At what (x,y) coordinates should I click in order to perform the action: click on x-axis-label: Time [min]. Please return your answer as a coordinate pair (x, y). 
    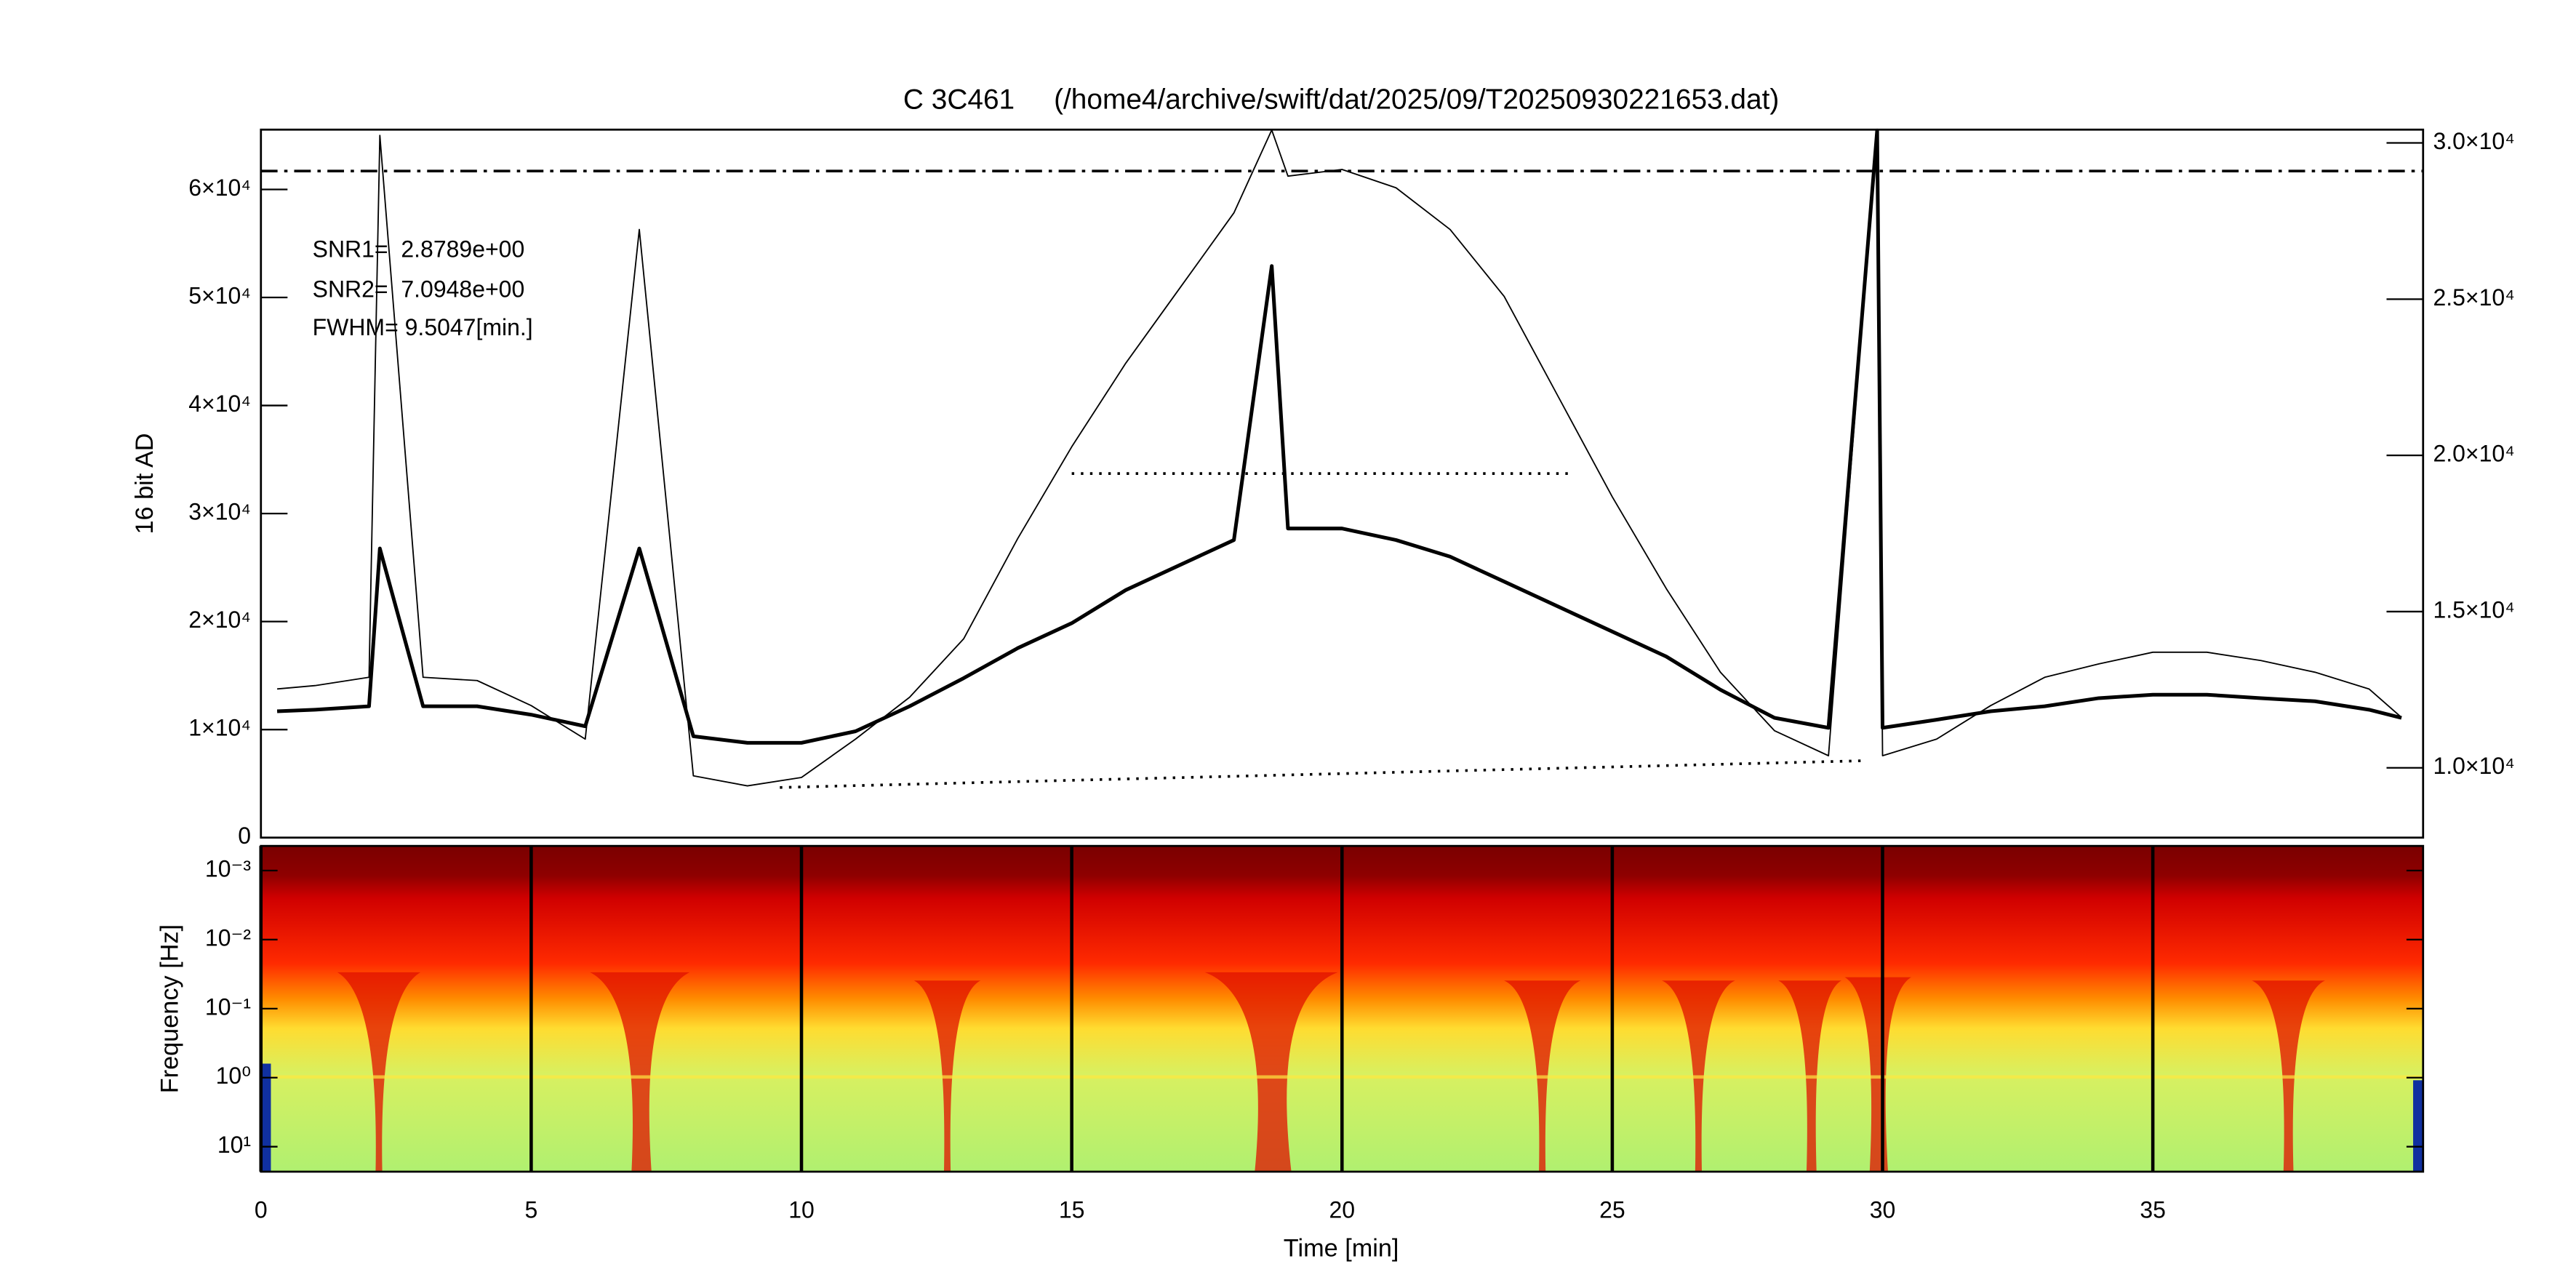
    Looking at the image, I should click on (1341, 1248).